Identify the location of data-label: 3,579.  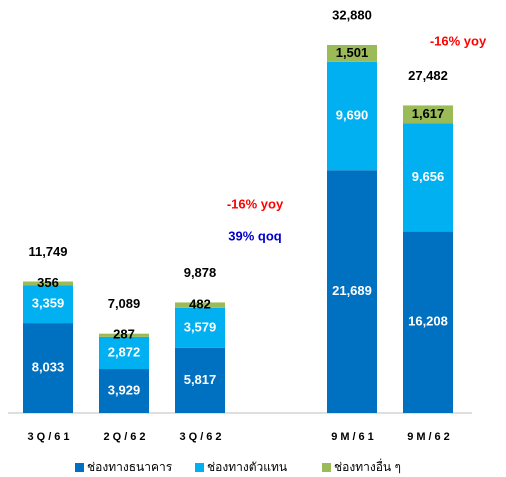
(200, 326).